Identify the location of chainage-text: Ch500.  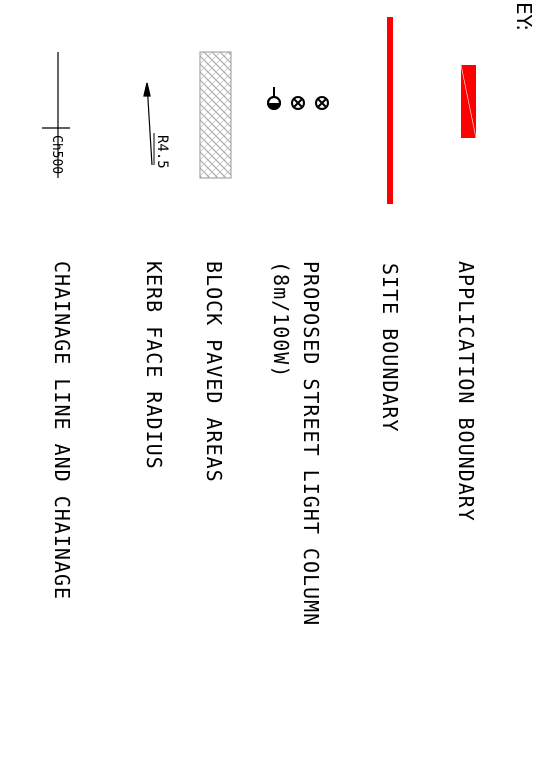
(56, 154).